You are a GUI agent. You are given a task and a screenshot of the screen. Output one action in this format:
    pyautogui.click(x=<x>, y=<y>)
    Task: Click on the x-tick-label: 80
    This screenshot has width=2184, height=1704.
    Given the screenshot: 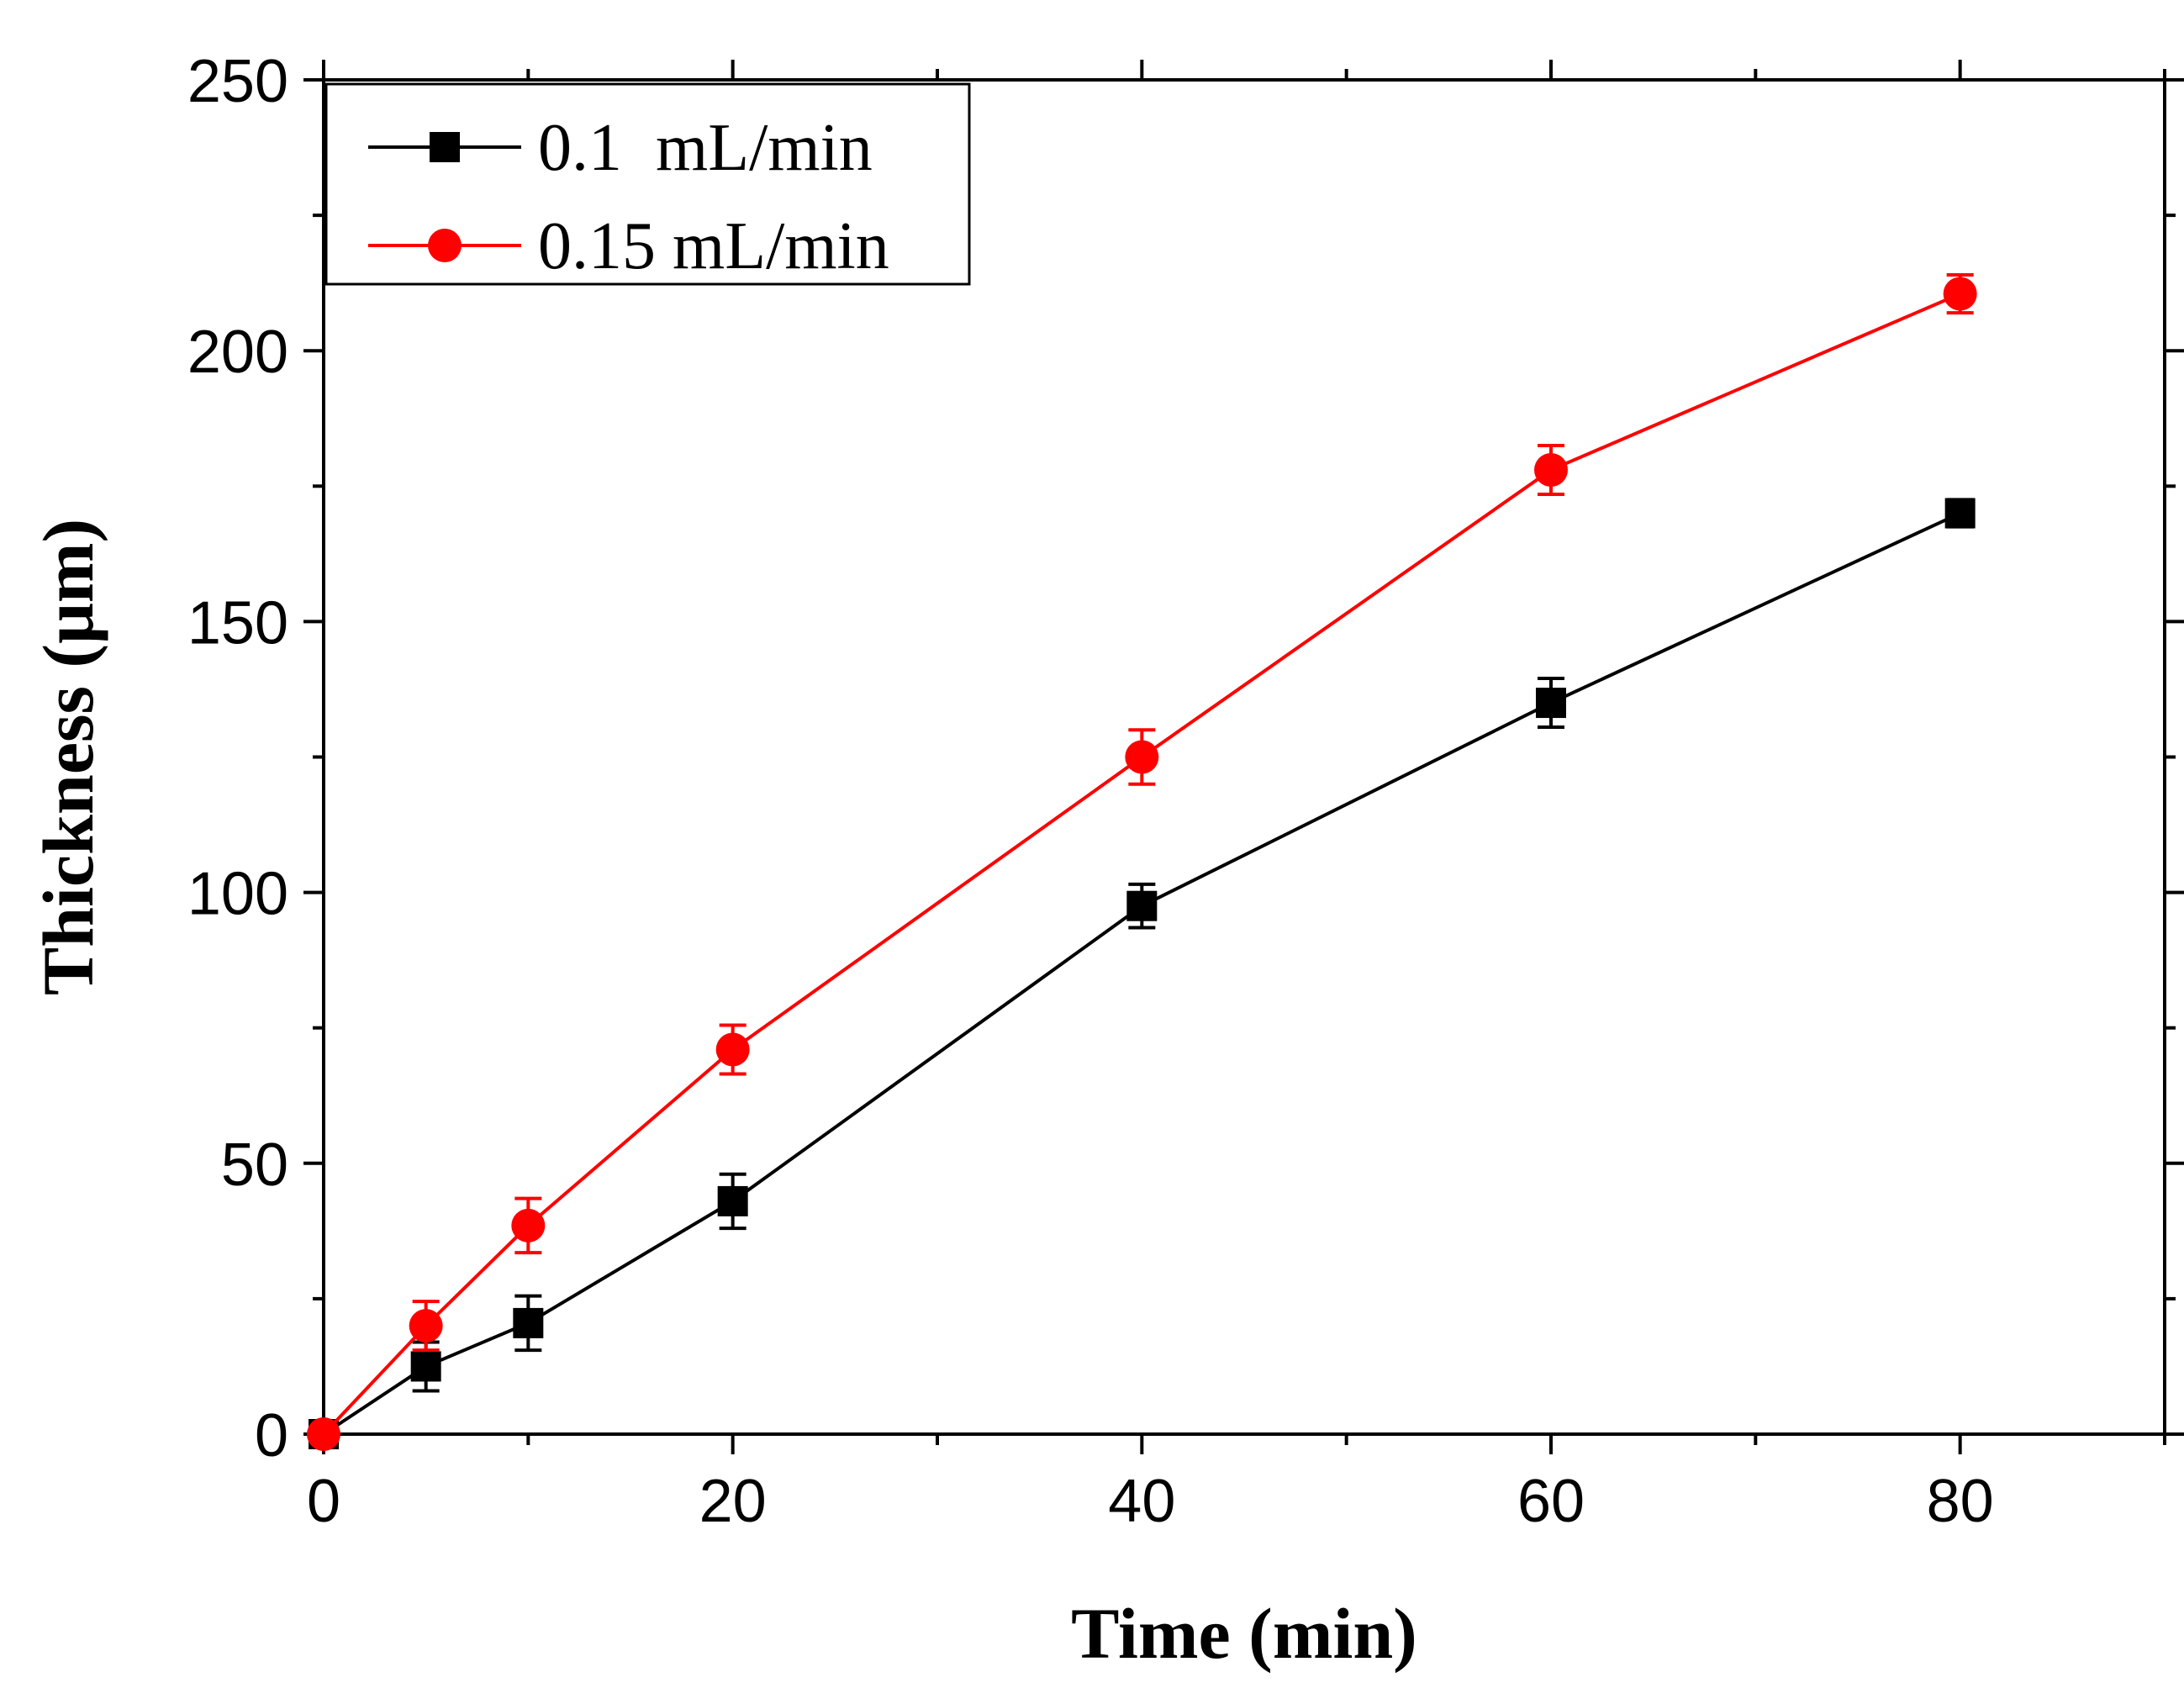 What is the action you would take?
    pyautogui.click(x=1960, y=1501)
    